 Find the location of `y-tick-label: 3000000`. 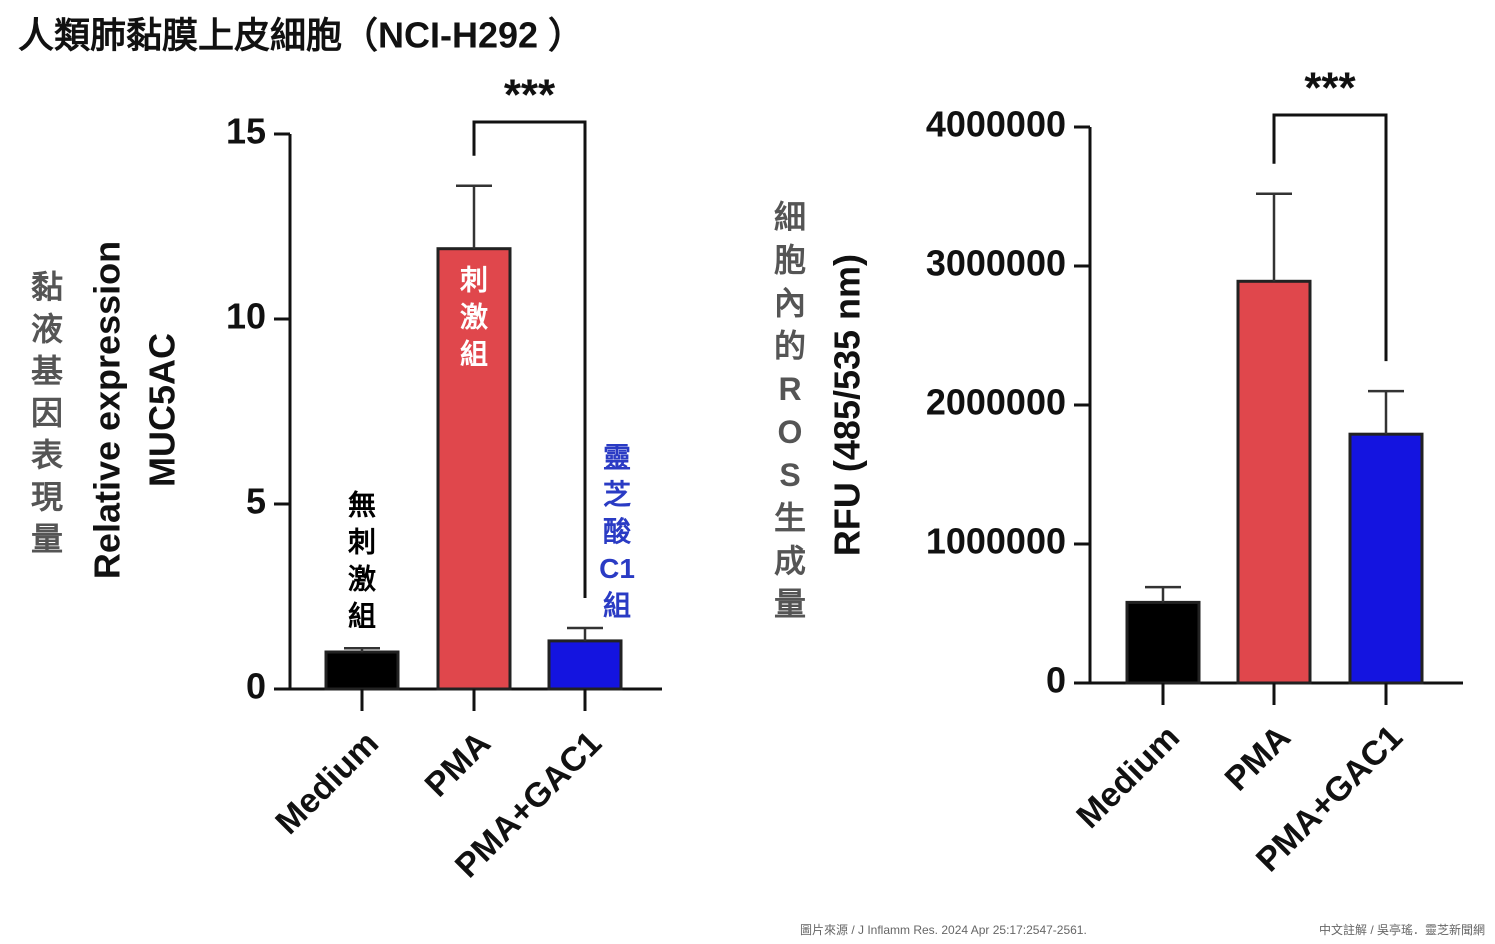

y-tick-label: 3000000 is located at coordinates (996, 263).